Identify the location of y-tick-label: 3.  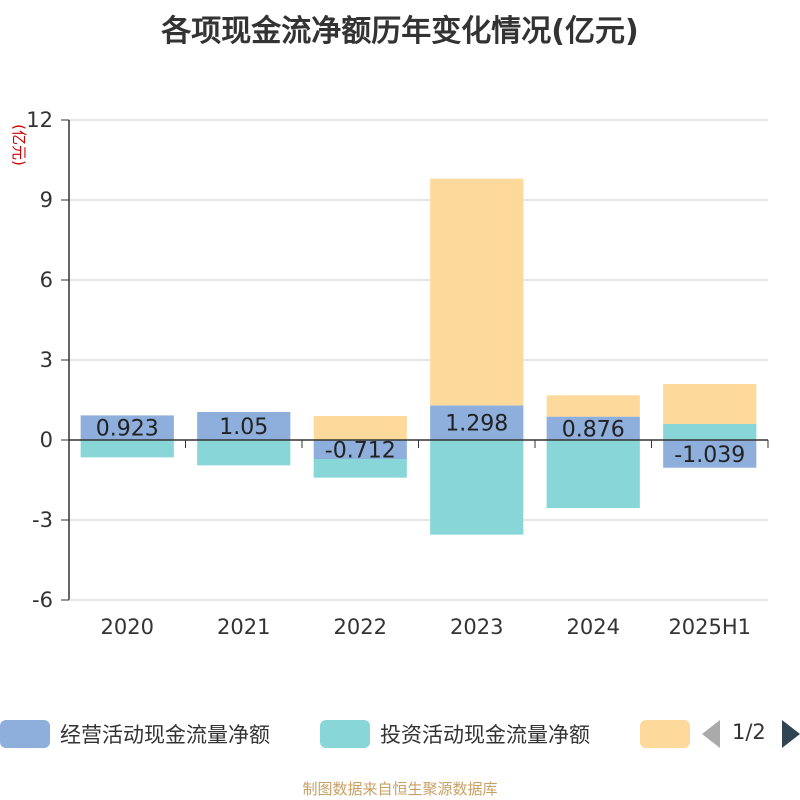
(46, 360).